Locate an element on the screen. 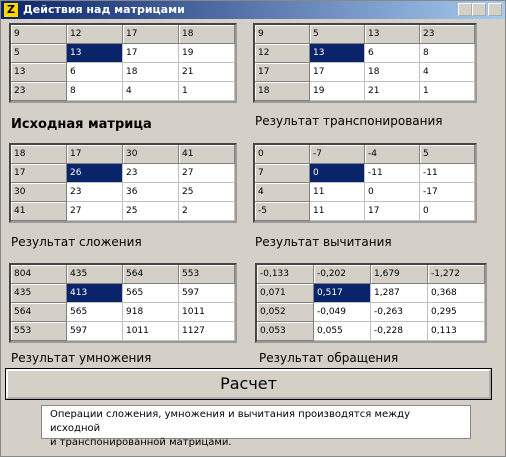 The height and width of the screenshot is (457, 506). grid-cell: 0,368 is located at coordinates (456, 293).